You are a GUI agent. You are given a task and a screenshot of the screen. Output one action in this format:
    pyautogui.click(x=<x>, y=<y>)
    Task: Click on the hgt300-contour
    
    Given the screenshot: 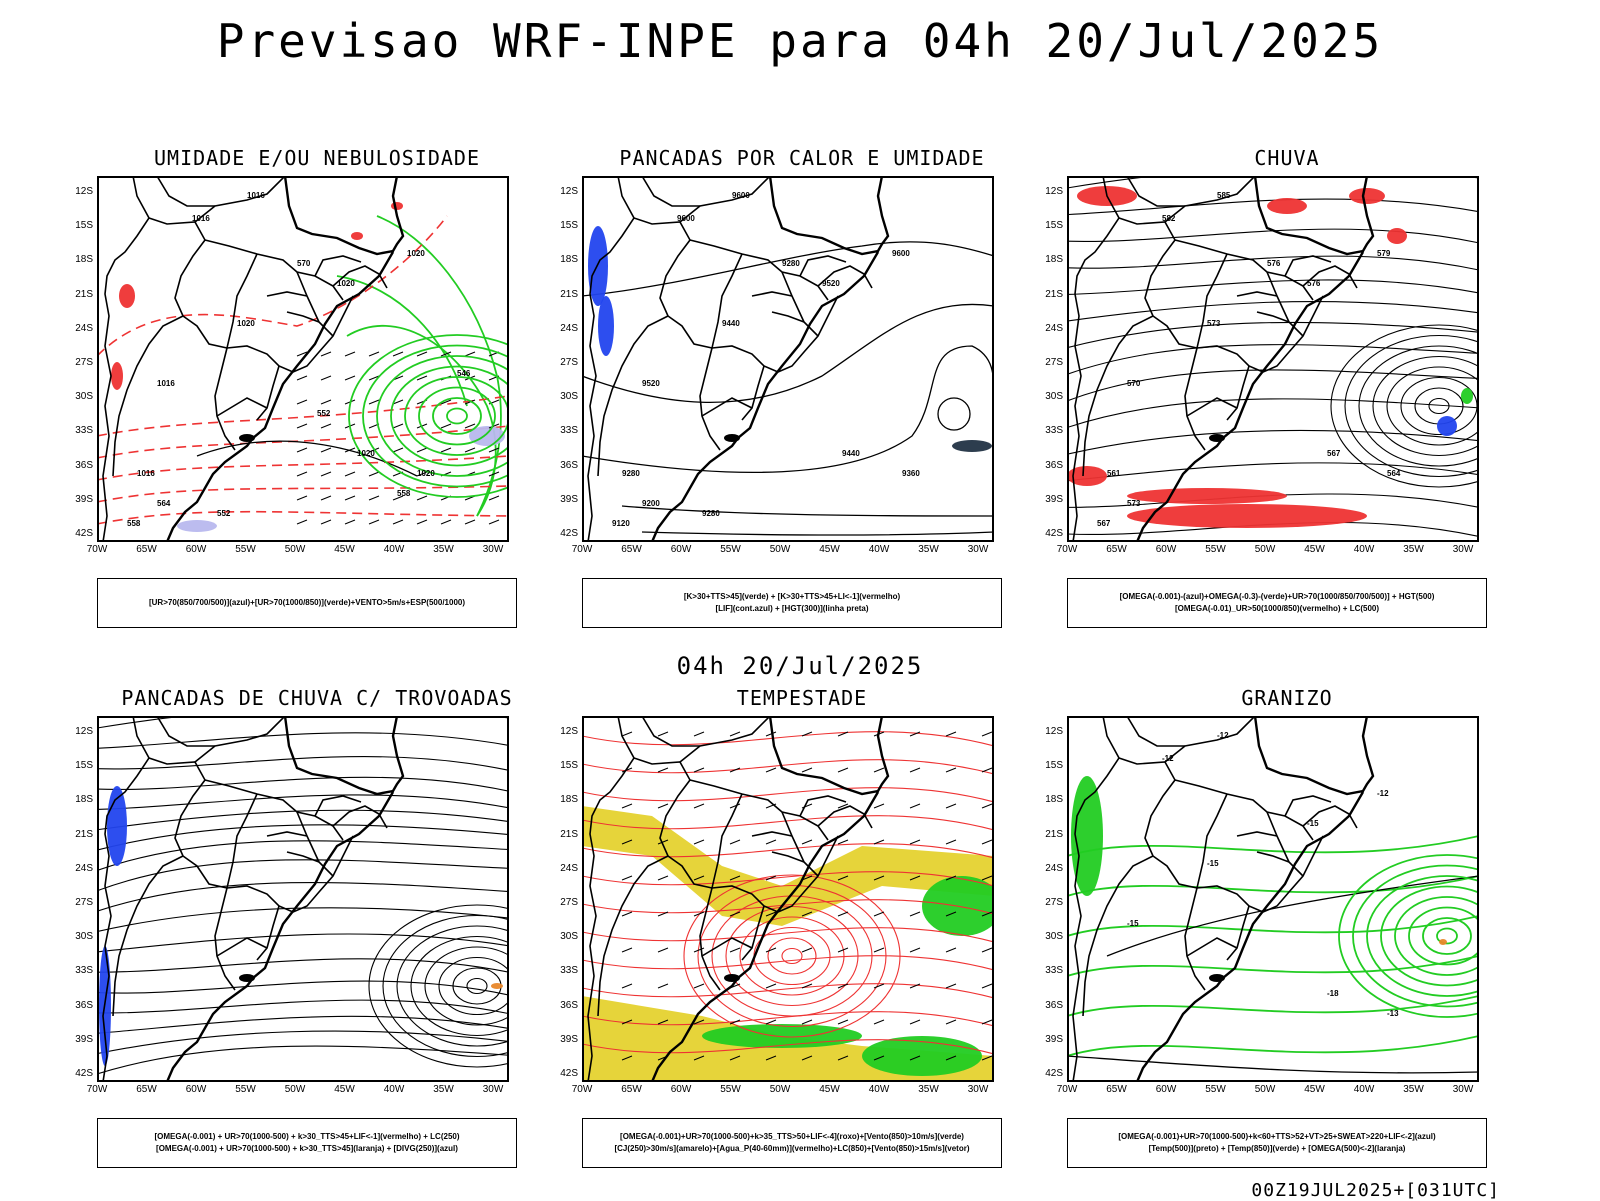 What is the action you would take?
    pyautogui.click(x=788, y=353)
    